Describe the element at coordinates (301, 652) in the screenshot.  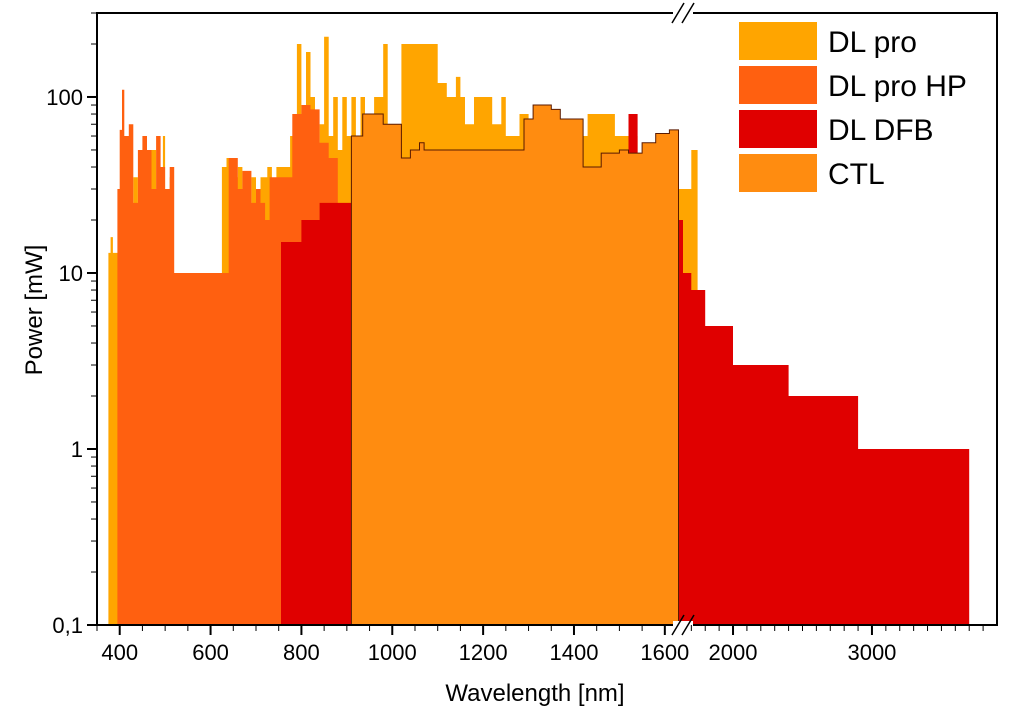
I see `x-tick-label: 800` at that location.